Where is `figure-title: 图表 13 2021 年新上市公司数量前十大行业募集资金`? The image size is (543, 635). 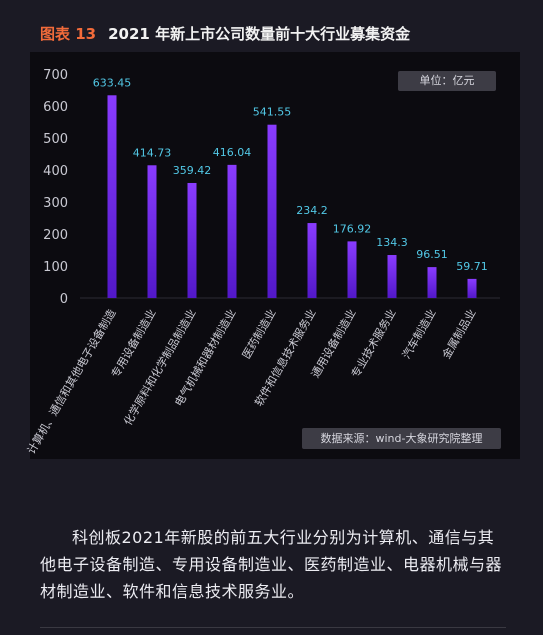 figure-title: 图表 13 2021 年新上市公司数量前十大行业募集资金 is located at coordinates (225, 33).